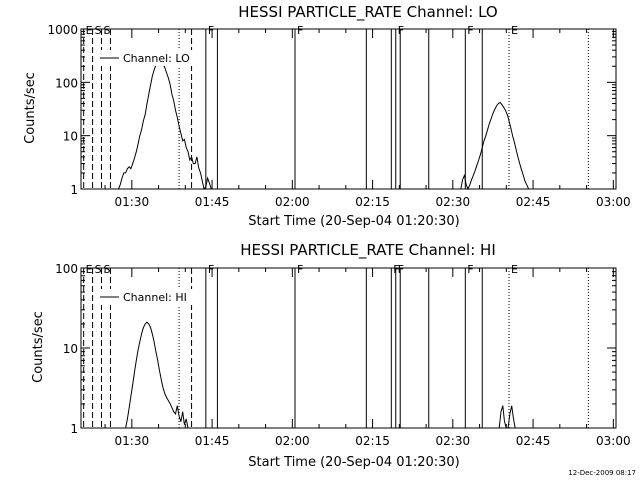 Image resolution: width=640 pixels, height=480 pixels. Describe the element at coordinates (368, 250) in the screenshot. I see `chart-title: HESSI PARTICLE_RATE Channel: HI` at that location.